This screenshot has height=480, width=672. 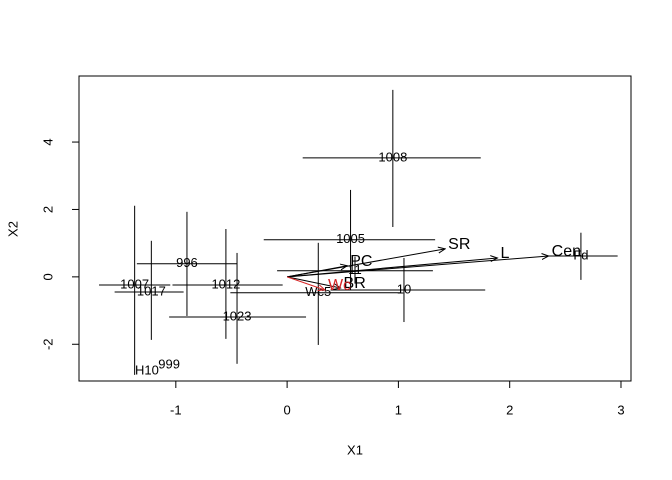 I want to click on point-label: H10, so click(x=147, y=369).